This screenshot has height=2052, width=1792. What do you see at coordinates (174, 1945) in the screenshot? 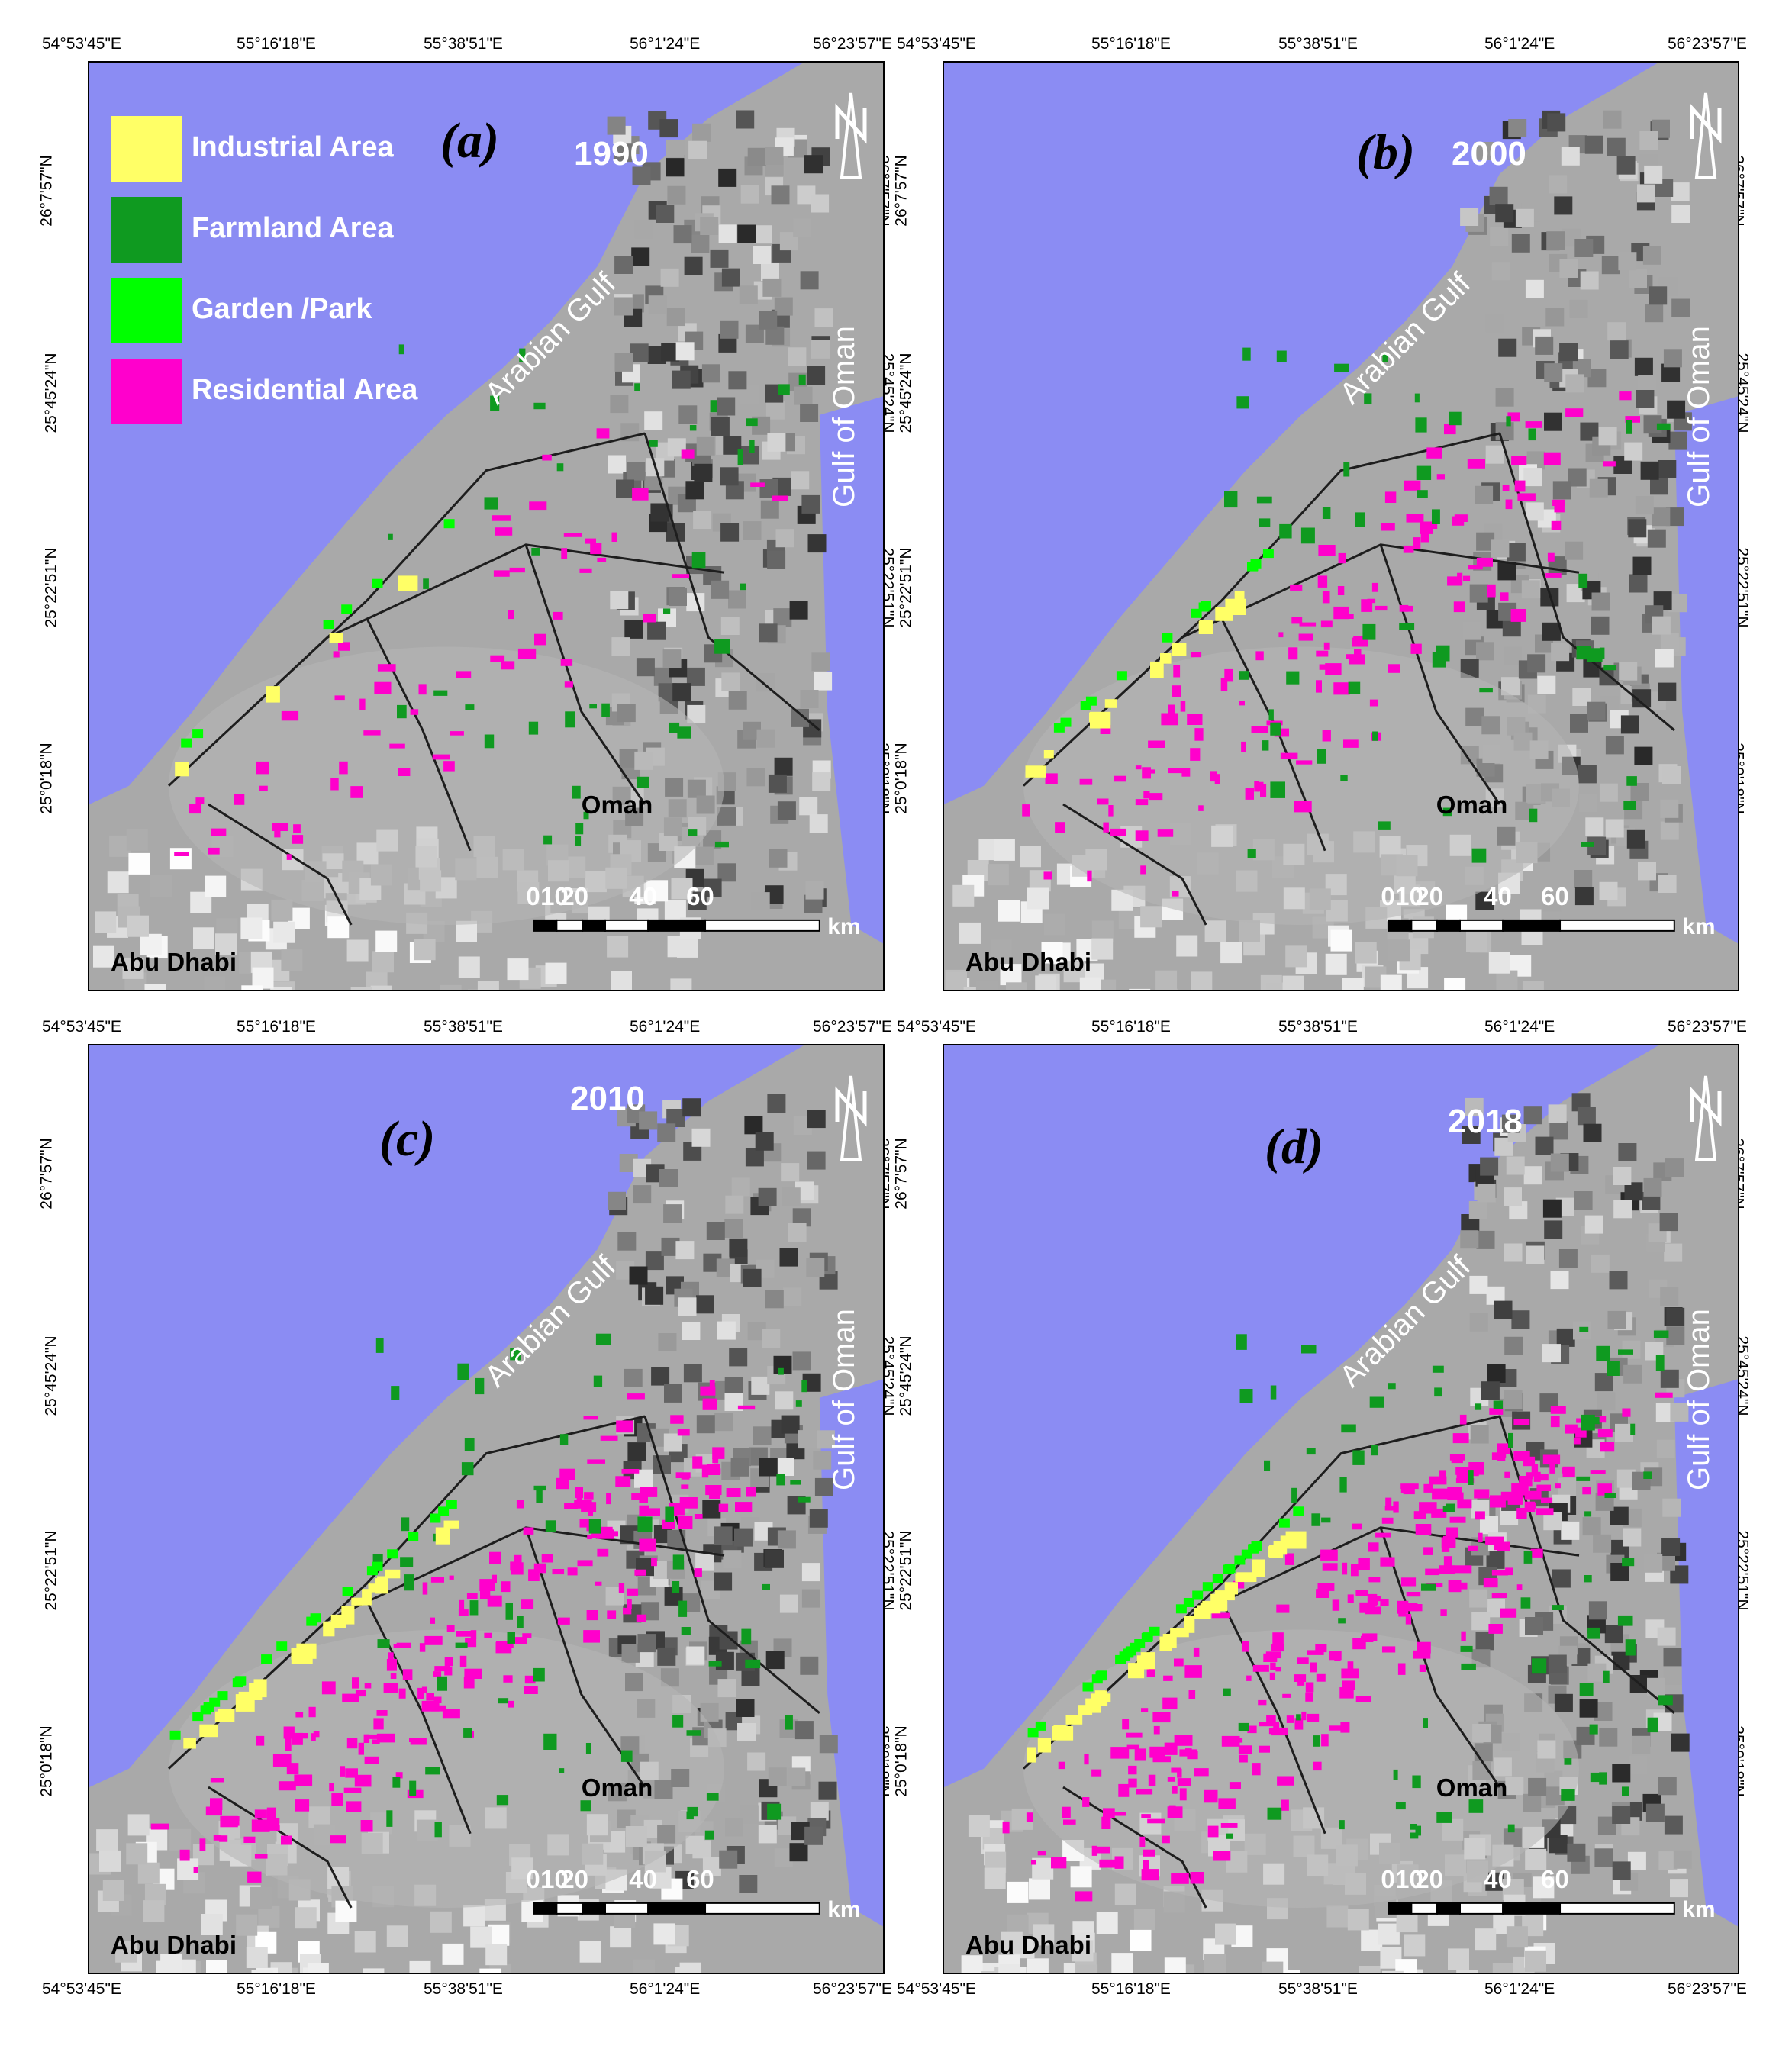
I see `abu-dhabi-label: Abu Dhabi` at bounding box center [174, 1945].